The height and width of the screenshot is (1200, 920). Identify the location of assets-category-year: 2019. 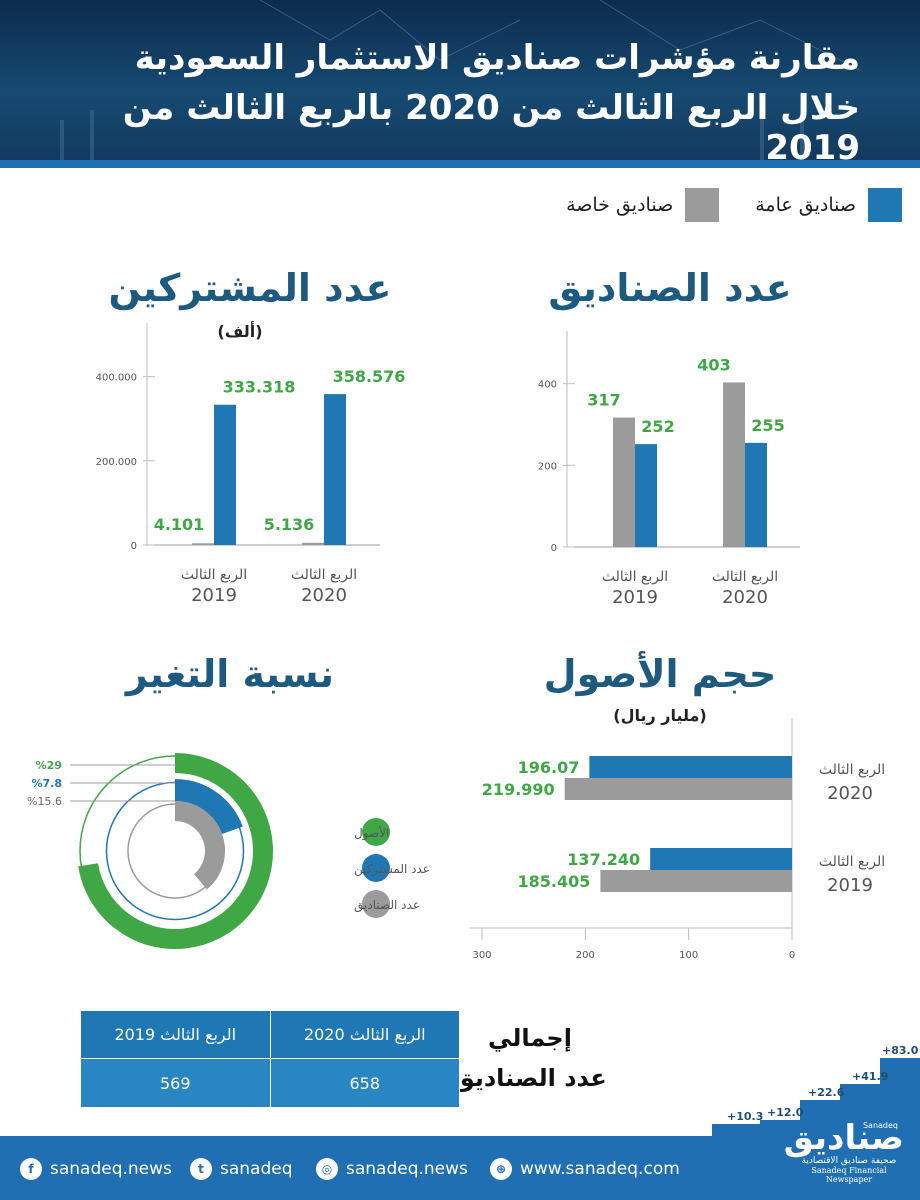
(850, 885).